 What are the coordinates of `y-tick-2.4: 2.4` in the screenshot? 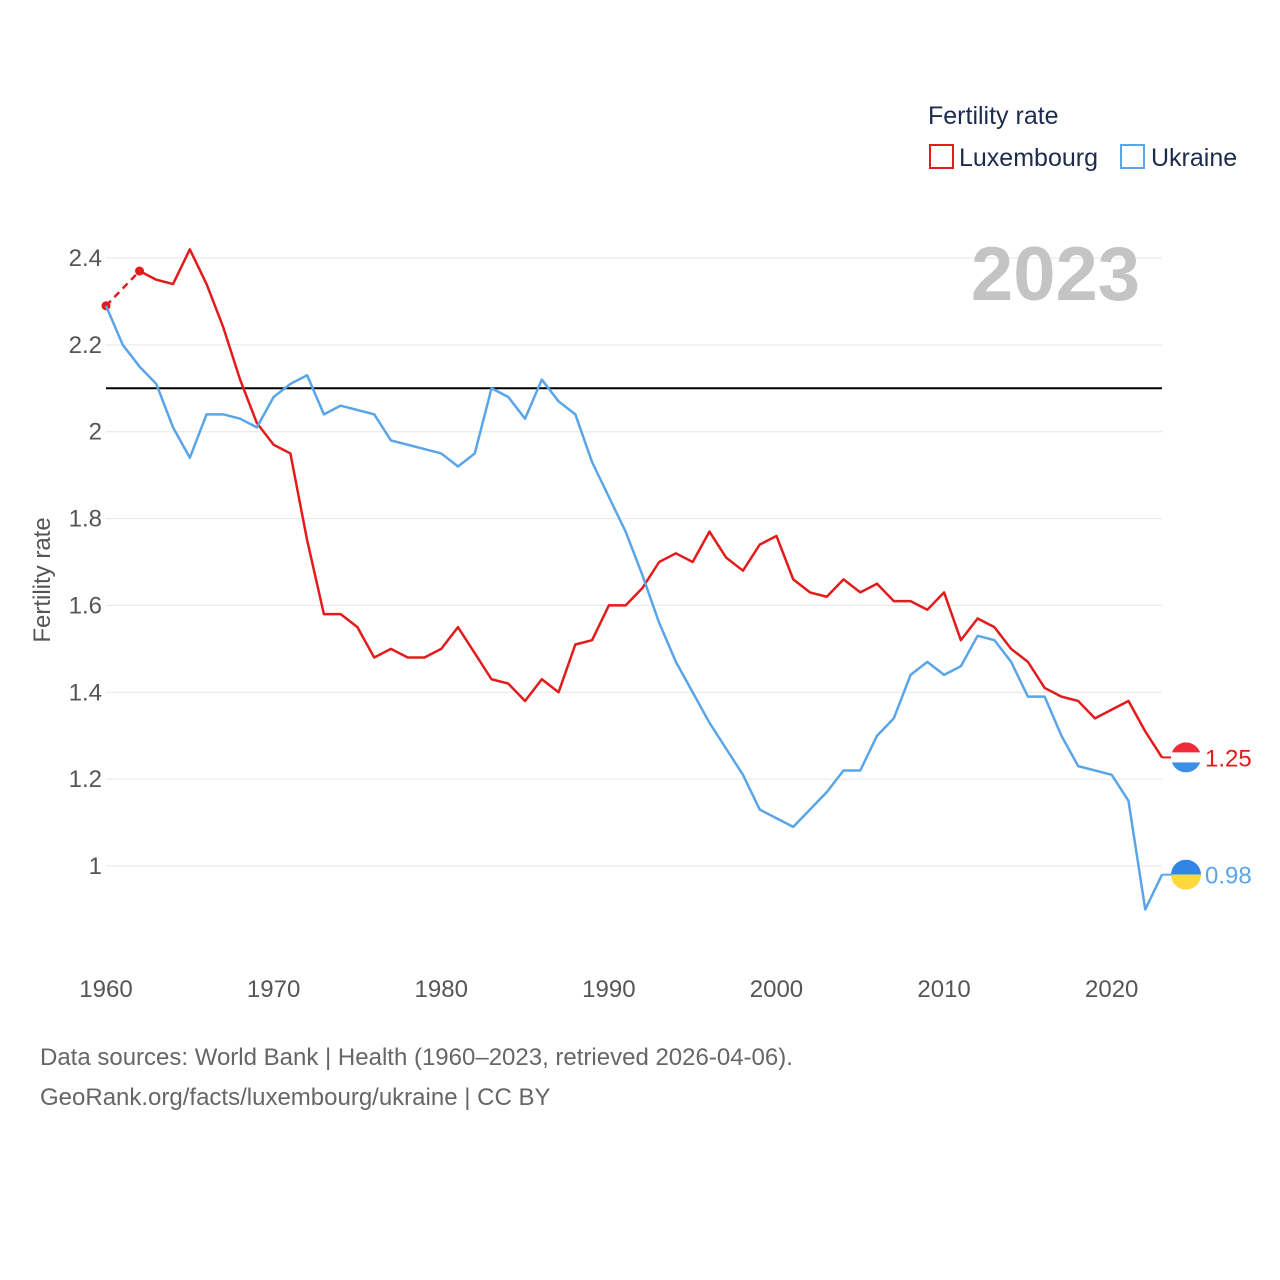 It's located at (85, 258).